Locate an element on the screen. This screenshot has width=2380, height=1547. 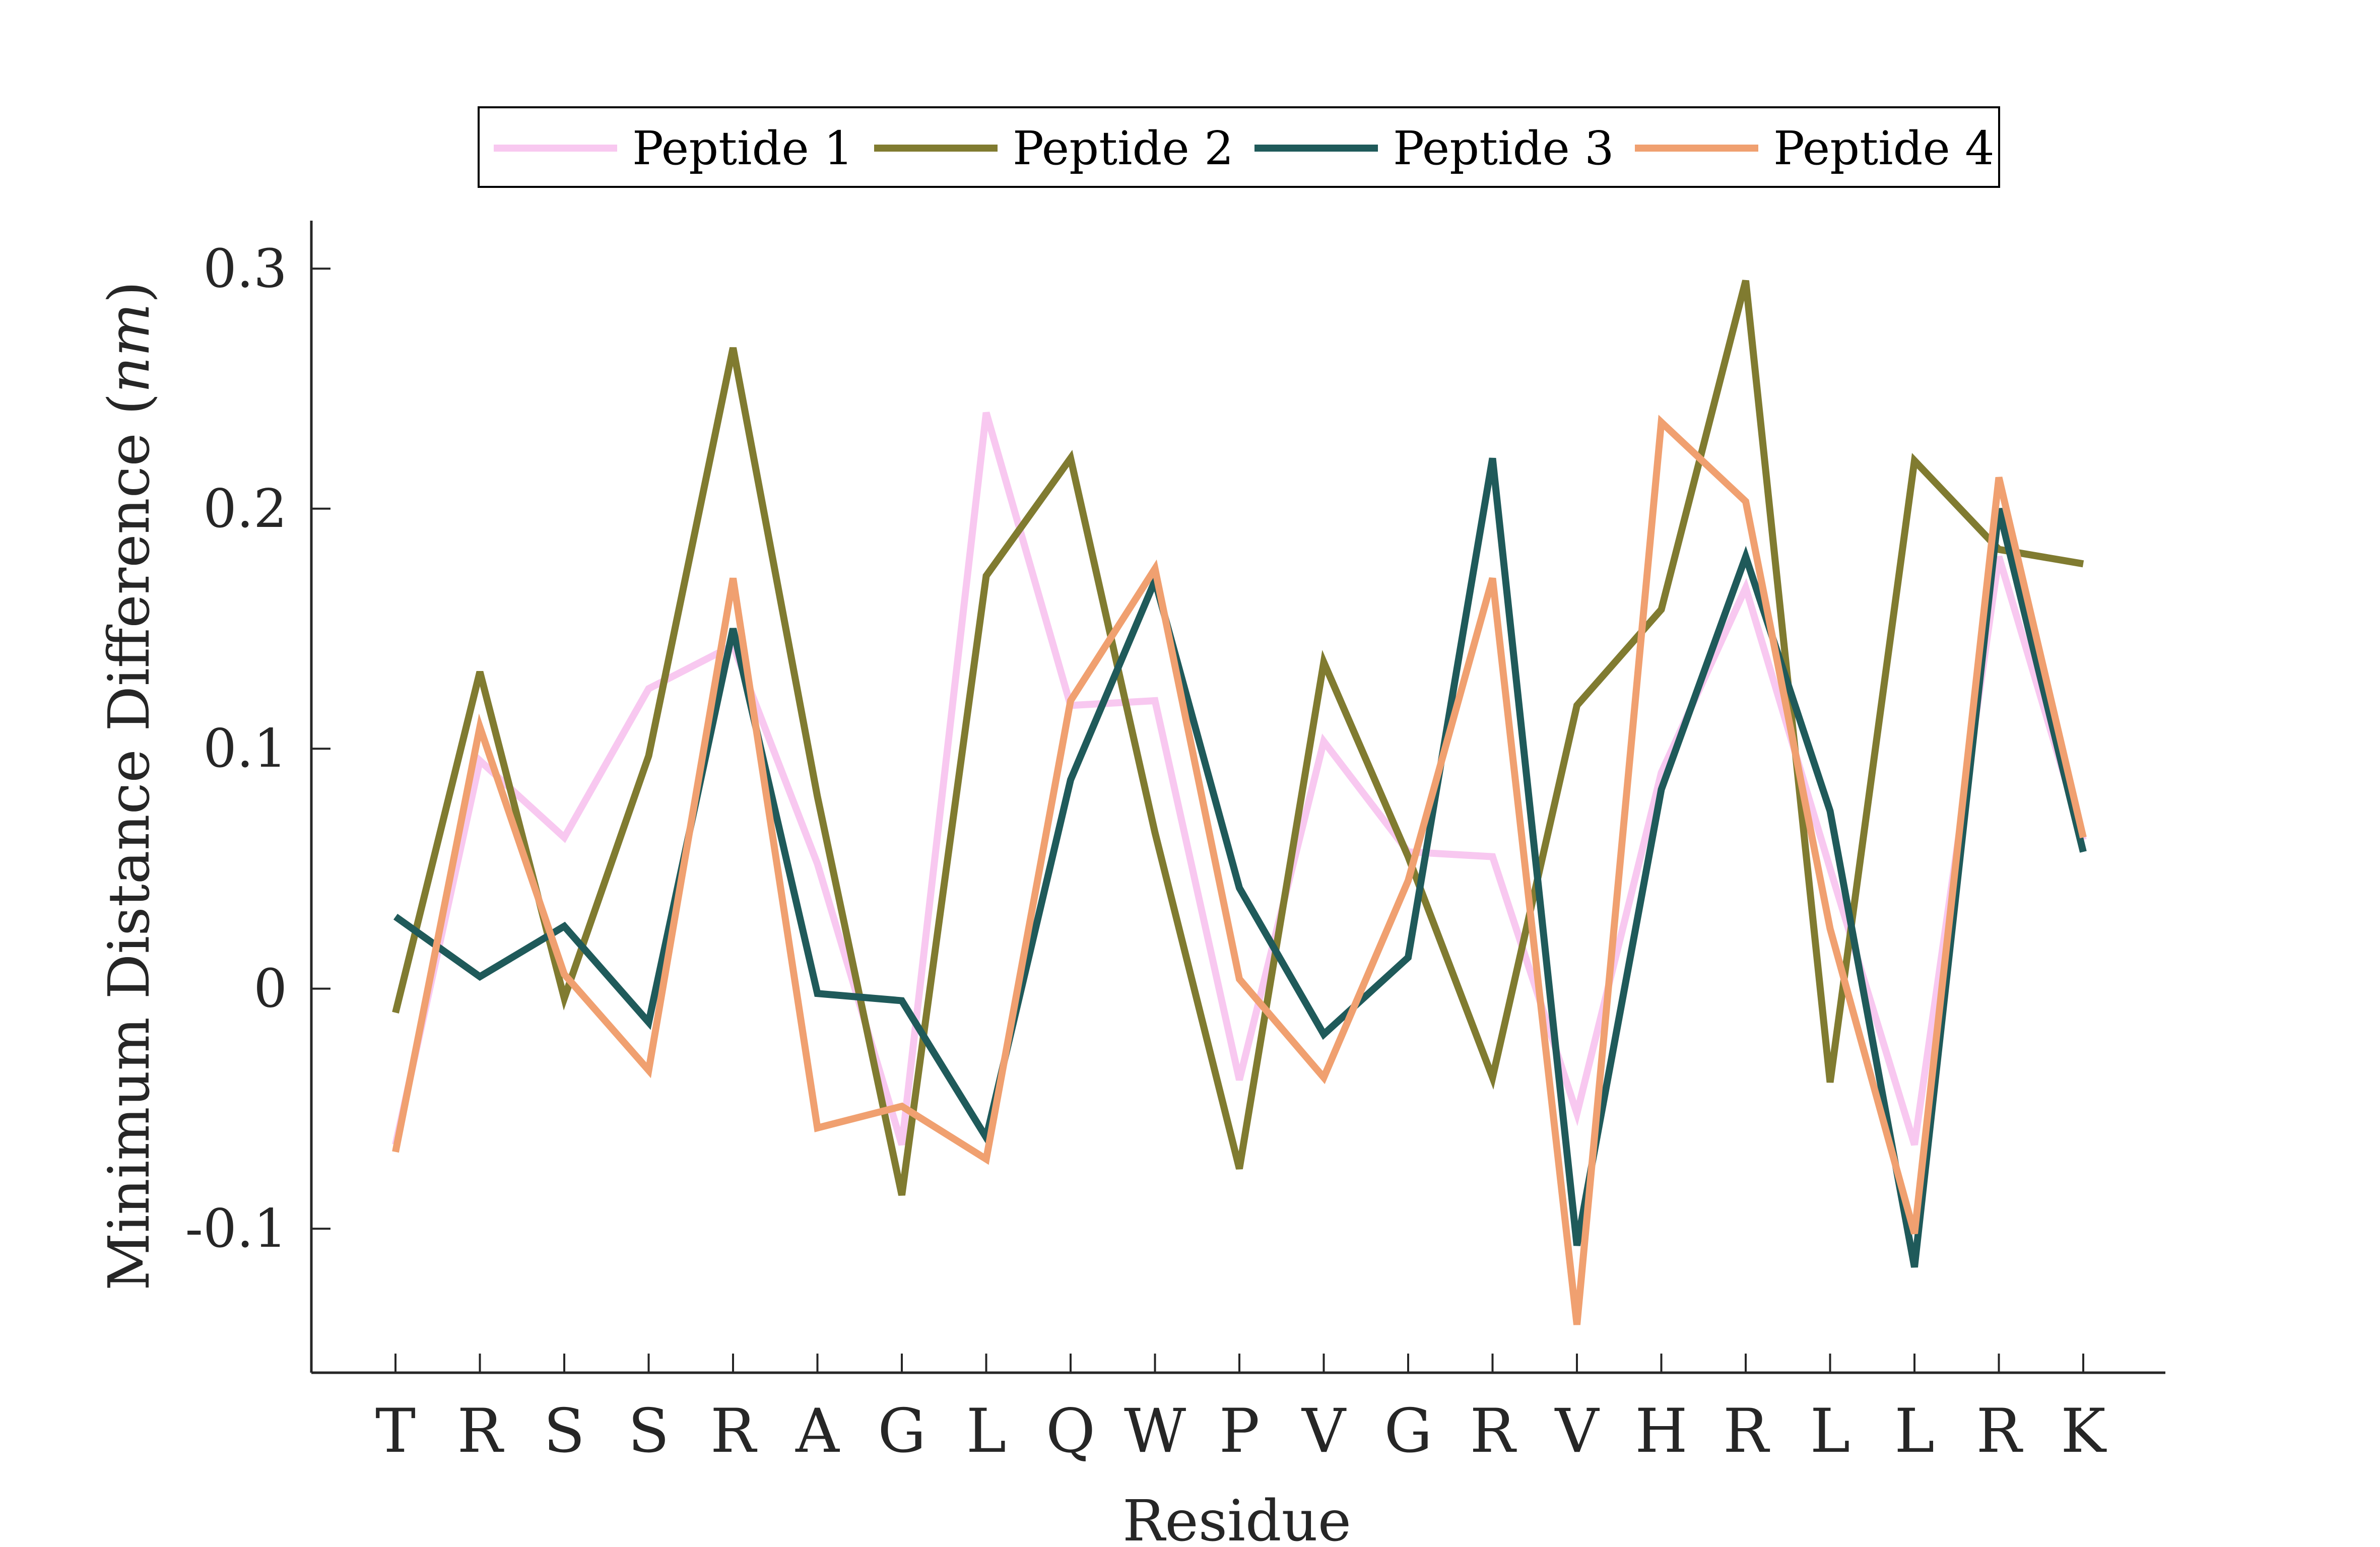
x-axis-title: Residue is located at coordinates (1236, 1518).